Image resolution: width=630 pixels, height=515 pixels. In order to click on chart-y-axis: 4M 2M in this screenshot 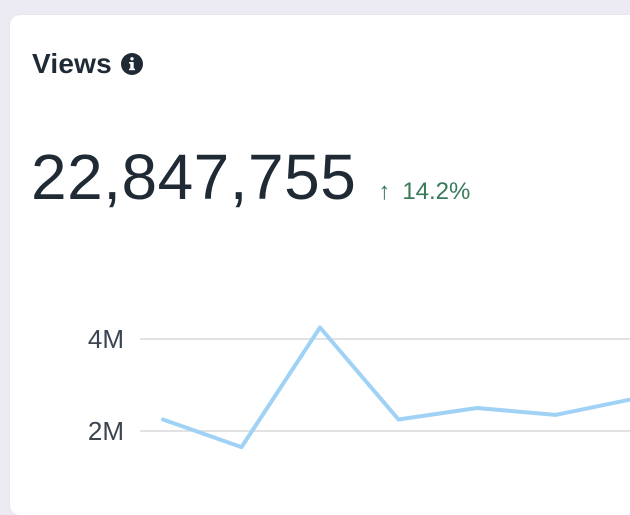, I will do `click(106, 385)`.